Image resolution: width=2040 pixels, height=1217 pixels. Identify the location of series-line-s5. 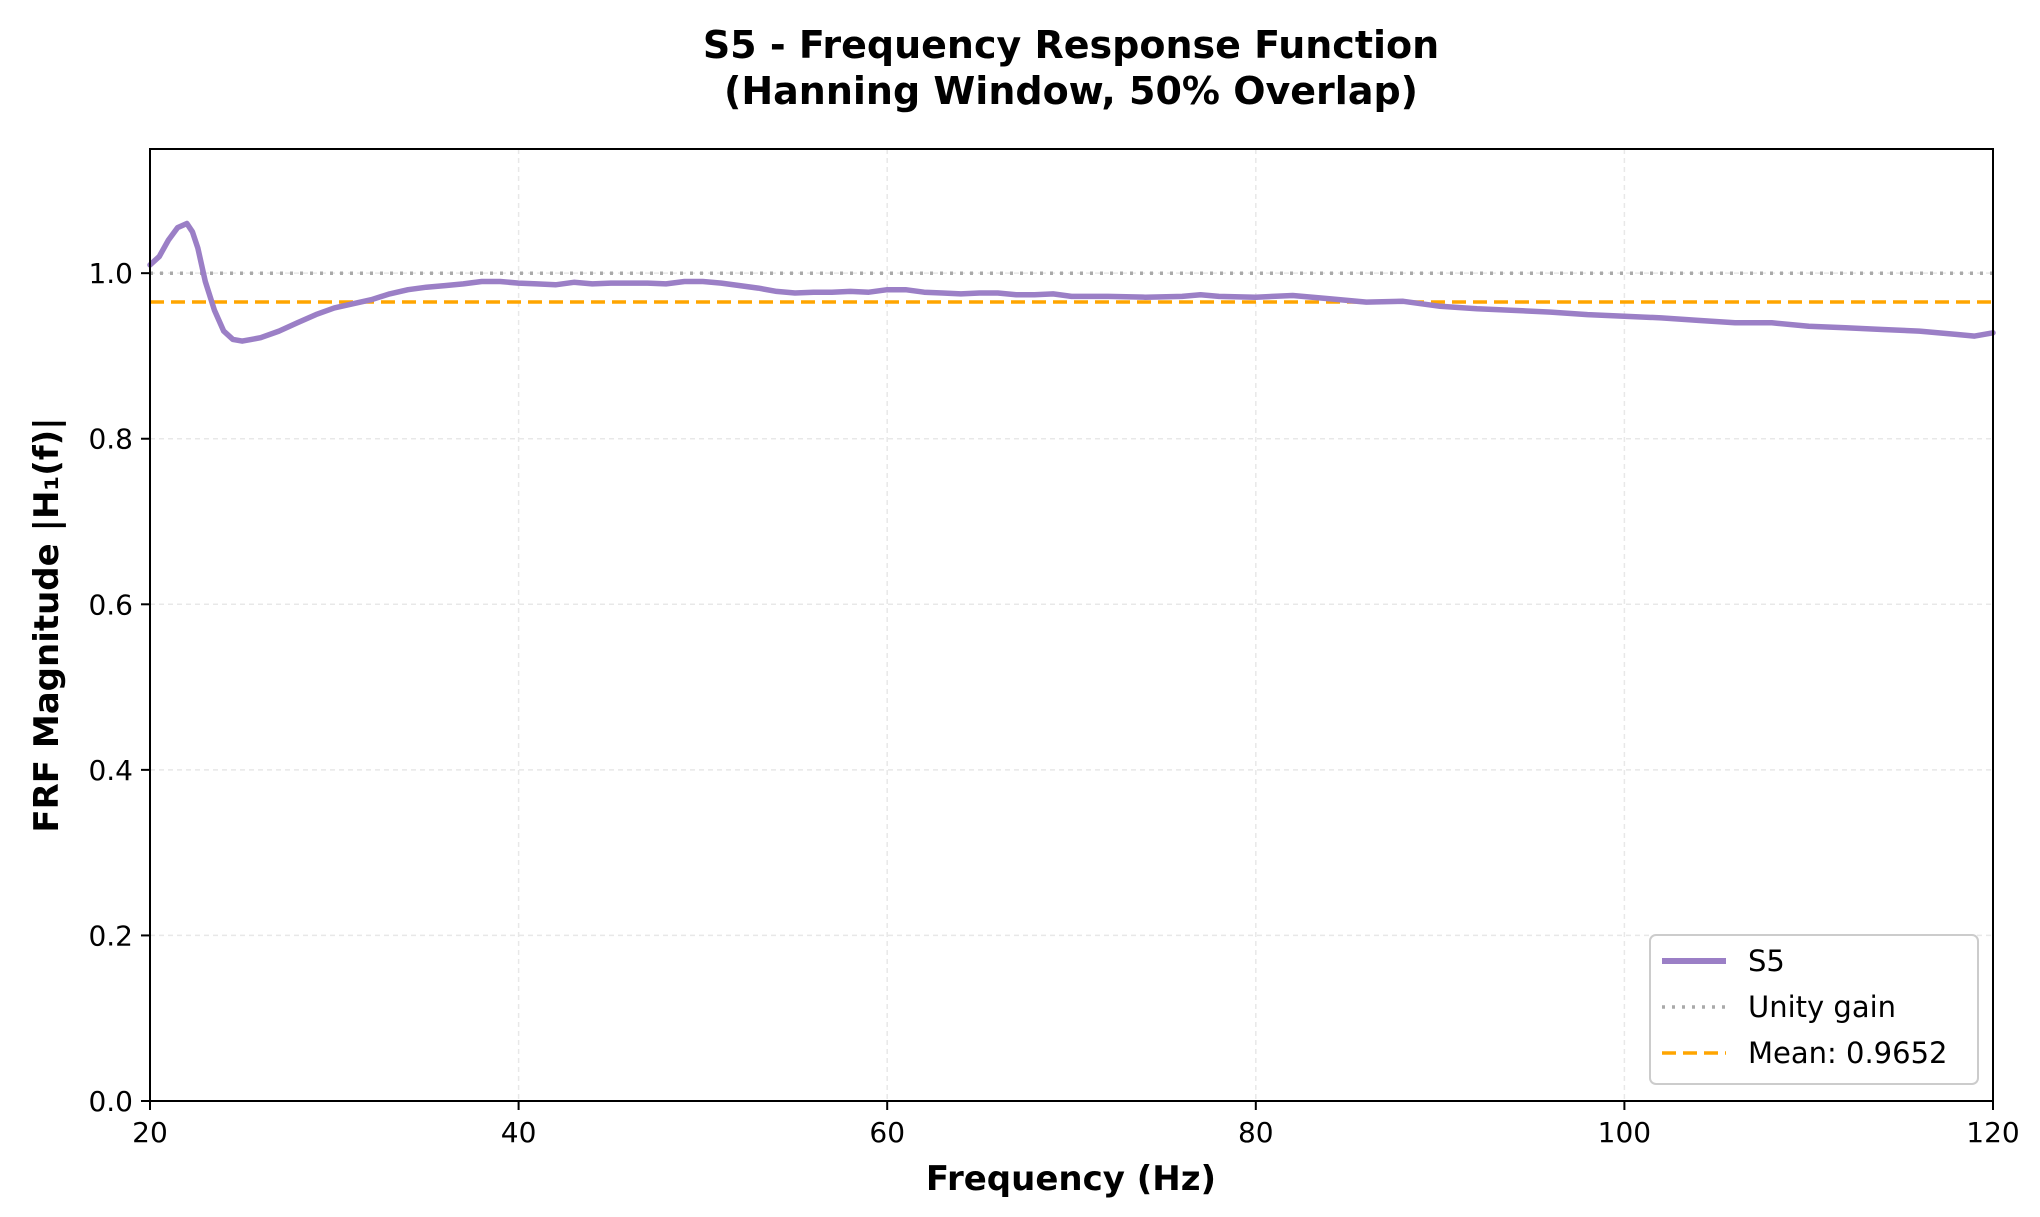
(1071, 282).